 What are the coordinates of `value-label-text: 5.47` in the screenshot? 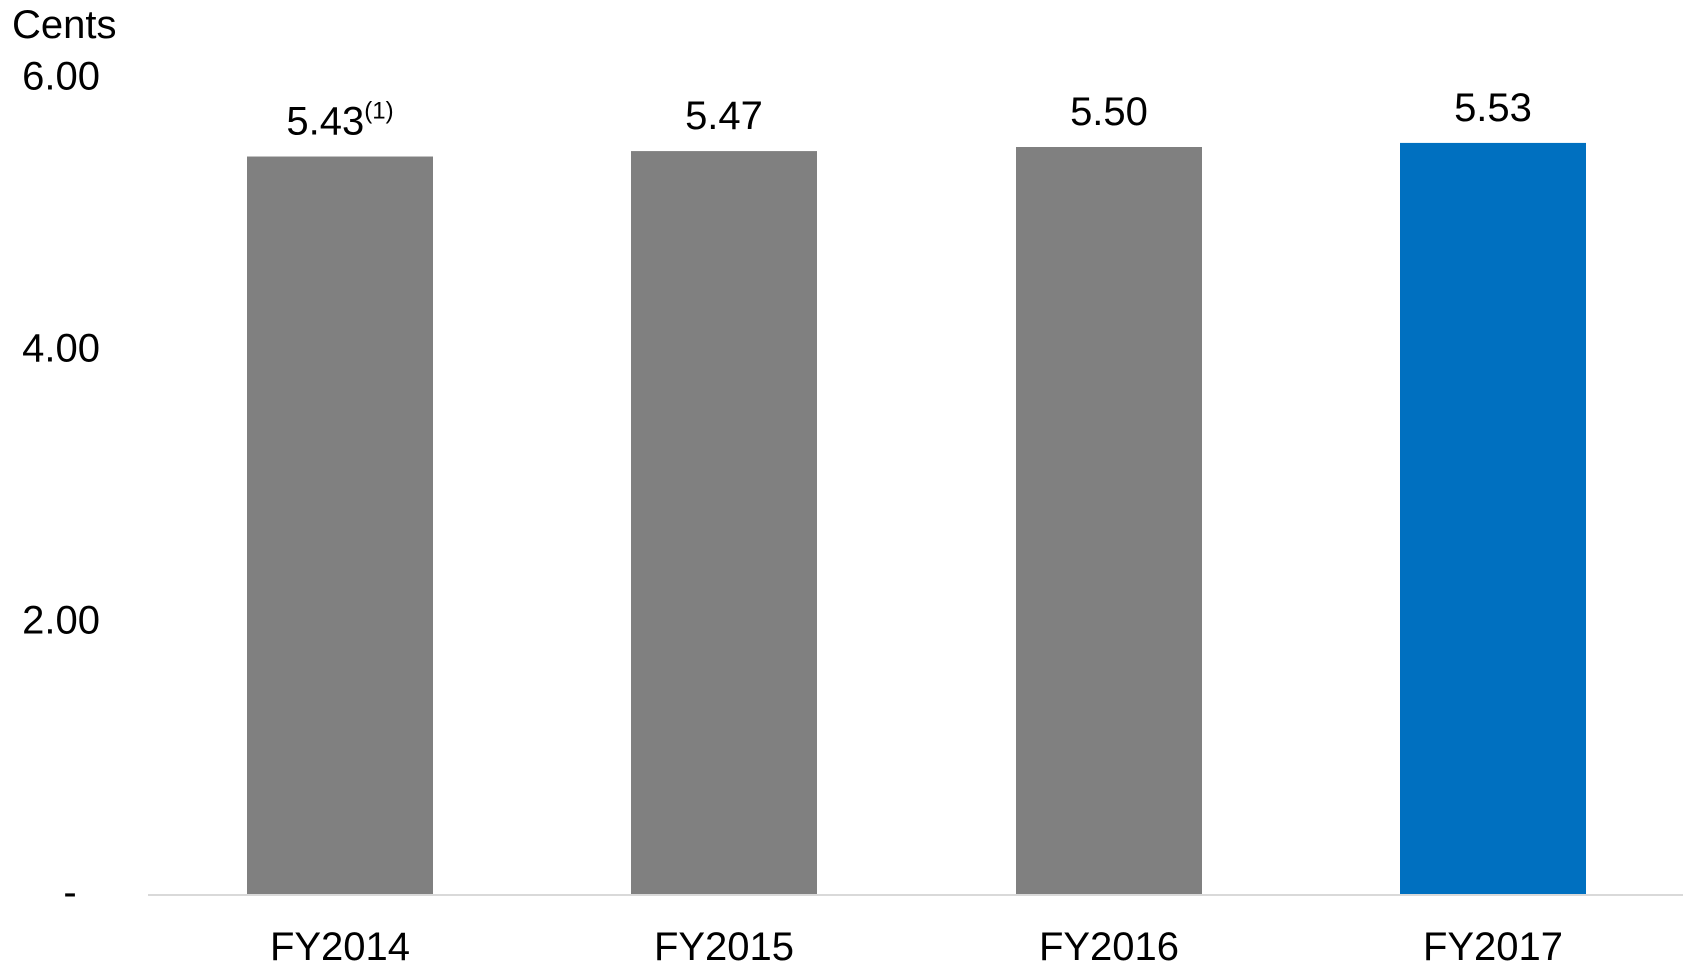 It's located at (724, 116).